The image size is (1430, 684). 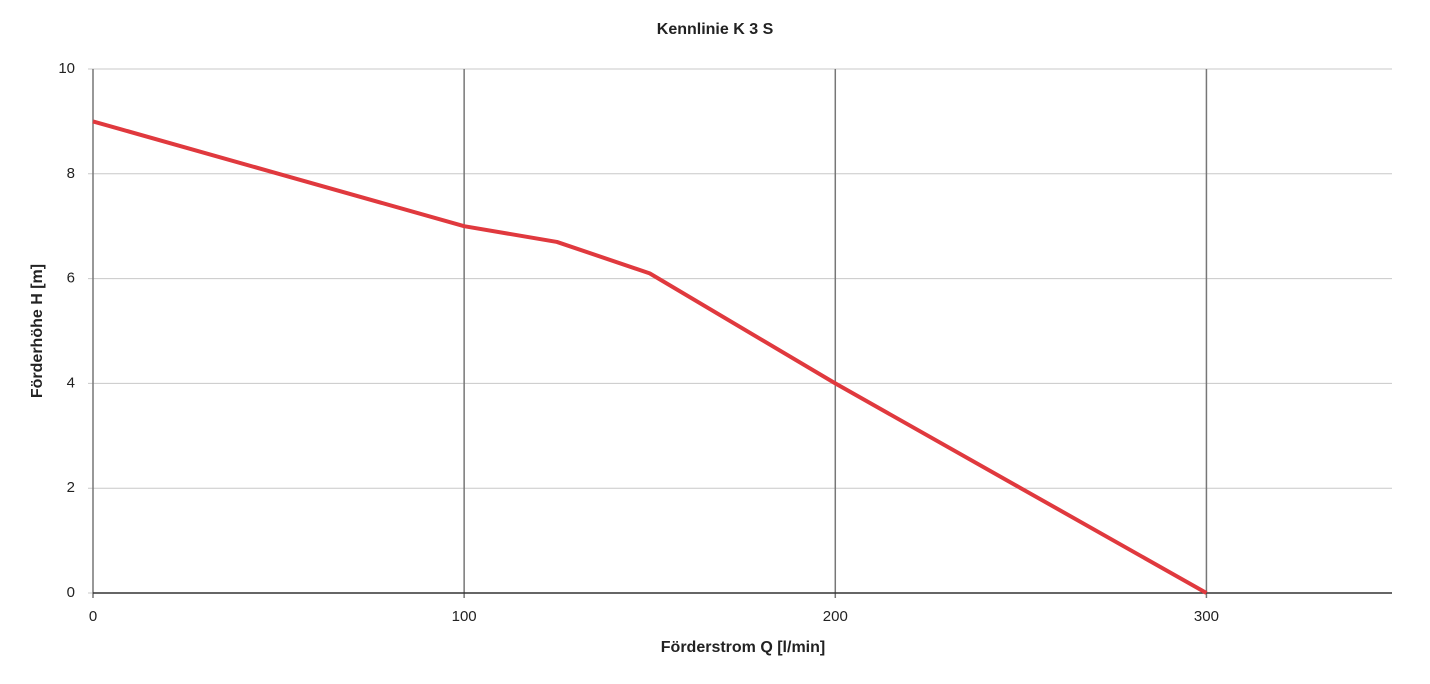 What do you see at coordinates (743, 647) in the screenshot?
I see `x-axis-label: Förderstrom Q [l/min]` at bounding box center [743, 647].